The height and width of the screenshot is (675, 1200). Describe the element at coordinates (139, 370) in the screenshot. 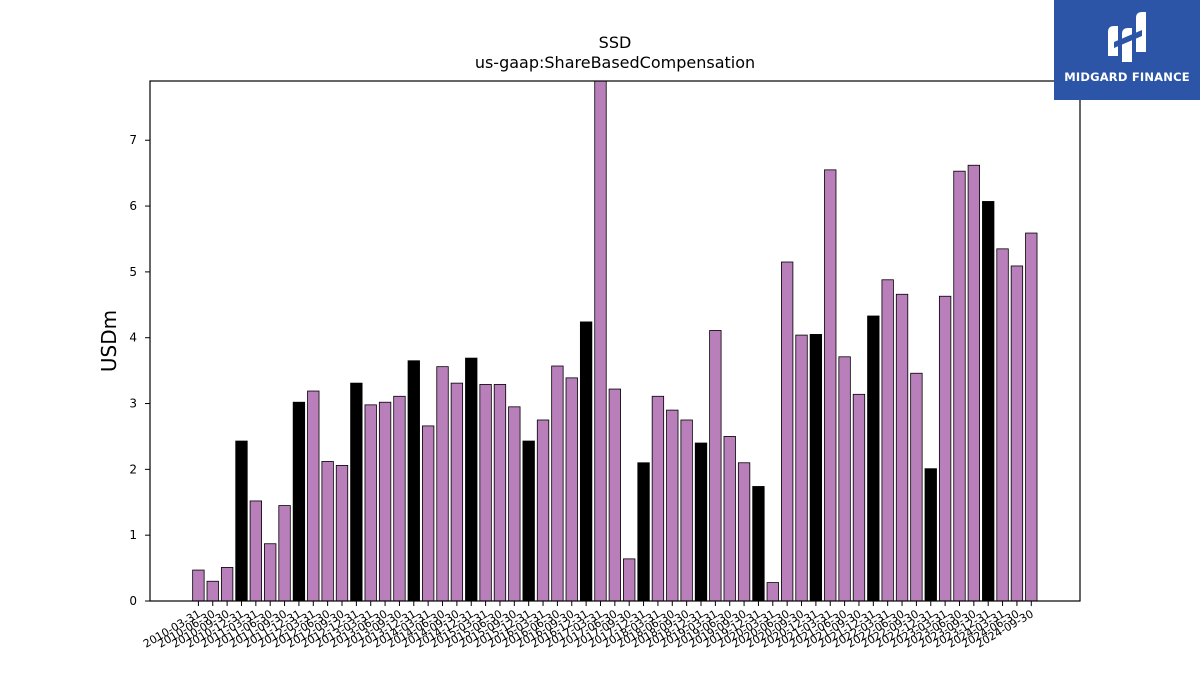

I see `y-axis: 0 1 2 3 4 5 6 7` at that location.